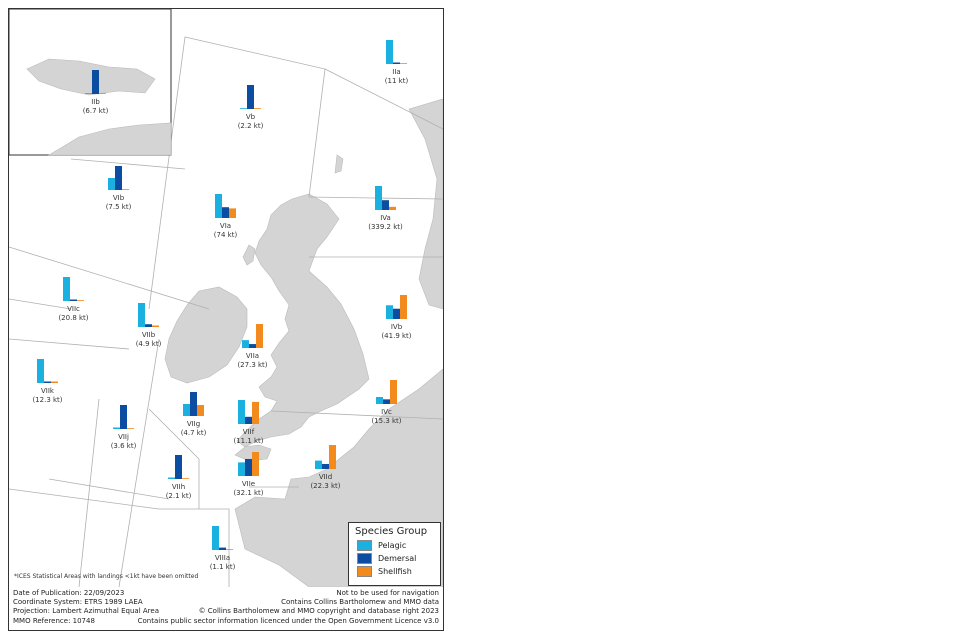 The width and height of the screenshot is (960, 640). What do you see at coordinates (80, 300) in the screenshot?
I see `bar-viic-shellfish` at bounding box center [80, 300].